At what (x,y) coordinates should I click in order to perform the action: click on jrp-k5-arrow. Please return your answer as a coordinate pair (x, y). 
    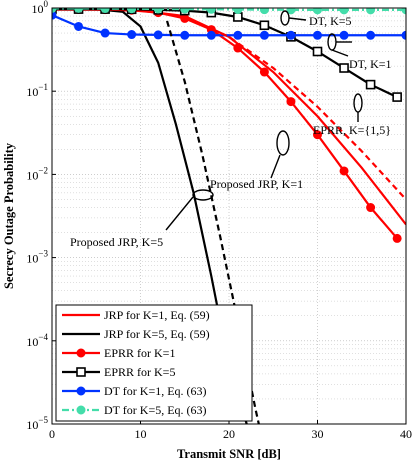
    Looking at the image, I should click on (179, 213).